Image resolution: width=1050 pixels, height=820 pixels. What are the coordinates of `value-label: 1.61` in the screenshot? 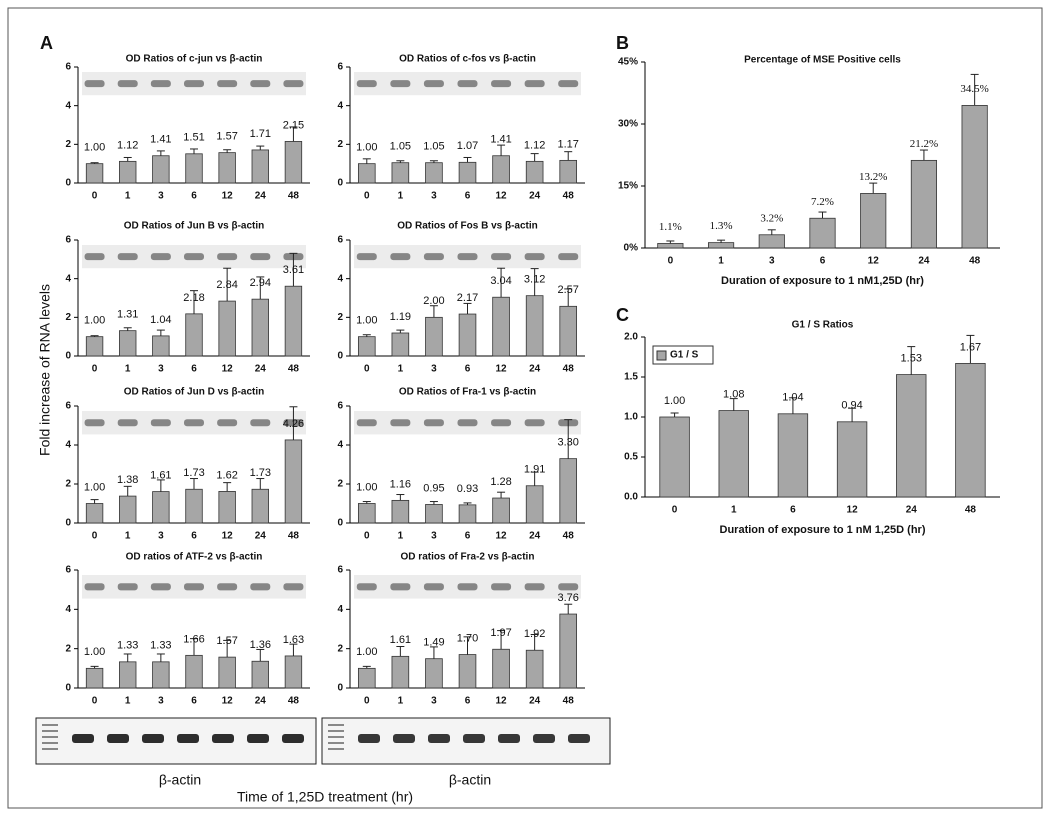 It's located at (400, 640).